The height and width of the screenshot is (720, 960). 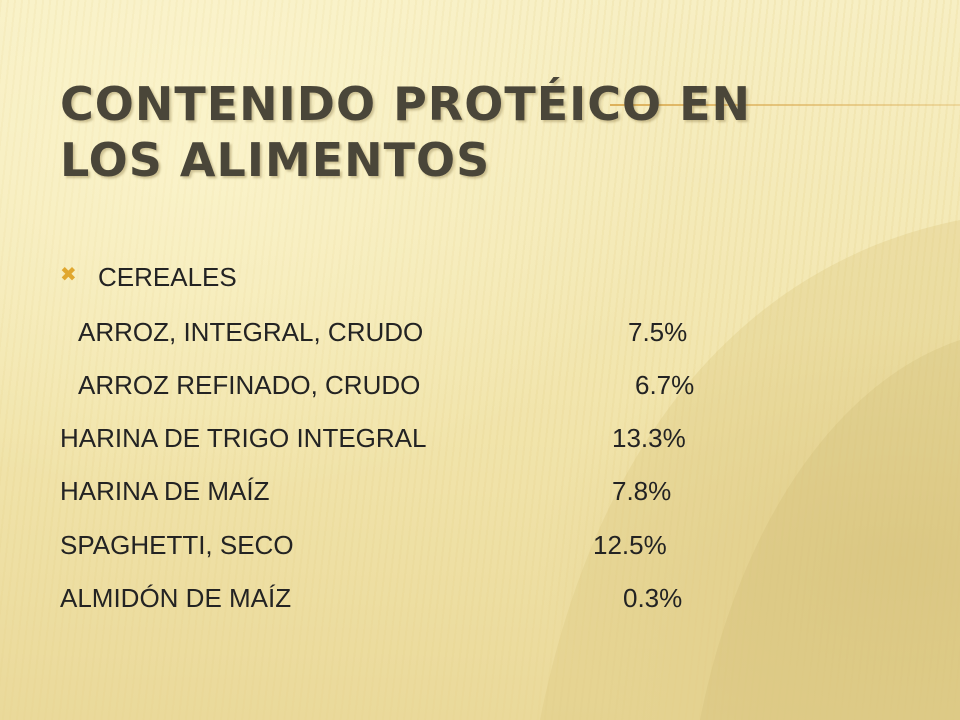 What do you see at coordinates (275, 160) in the screenshot?
I see `title-line-2: LOS ALIMENTOS` at bounding box center [275, 160].